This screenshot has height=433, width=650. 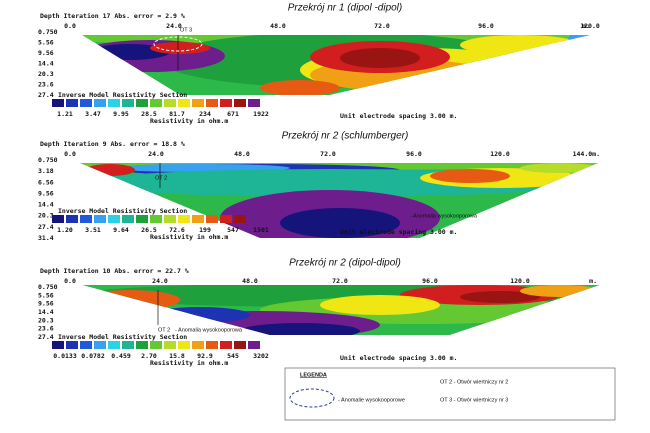 I want to click on section-title: Przekrój nr 1 (dipol -dipol), so click(x=345, y=8).